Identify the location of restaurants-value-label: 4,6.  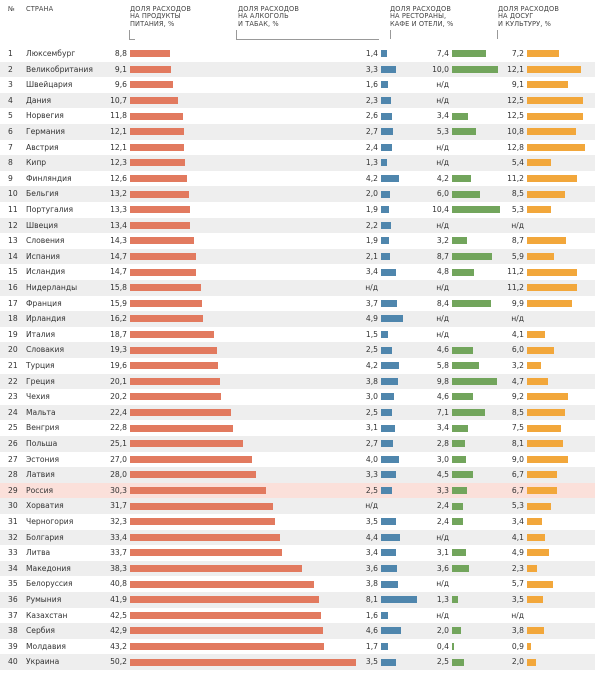
(442, 397).